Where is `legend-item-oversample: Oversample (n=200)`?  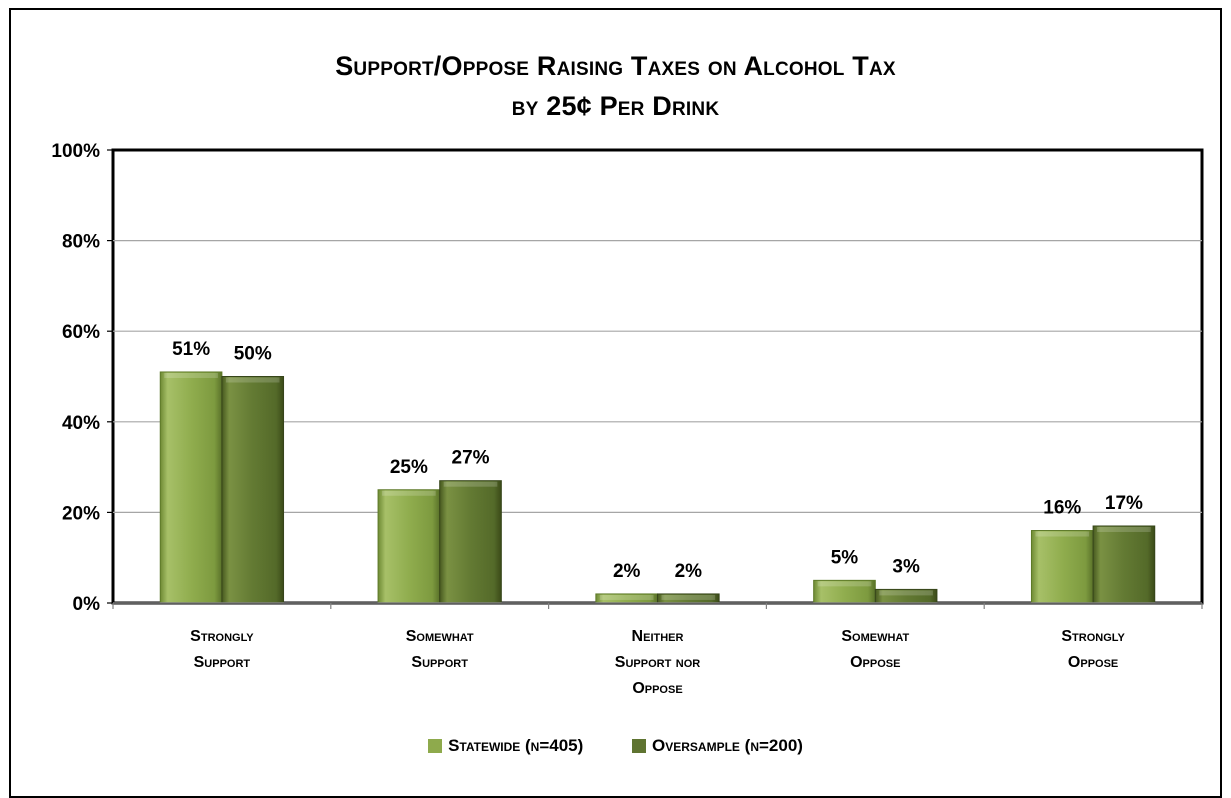 legend-item-oversample: Oversample (n=200) is located at coordinates (717, 746).